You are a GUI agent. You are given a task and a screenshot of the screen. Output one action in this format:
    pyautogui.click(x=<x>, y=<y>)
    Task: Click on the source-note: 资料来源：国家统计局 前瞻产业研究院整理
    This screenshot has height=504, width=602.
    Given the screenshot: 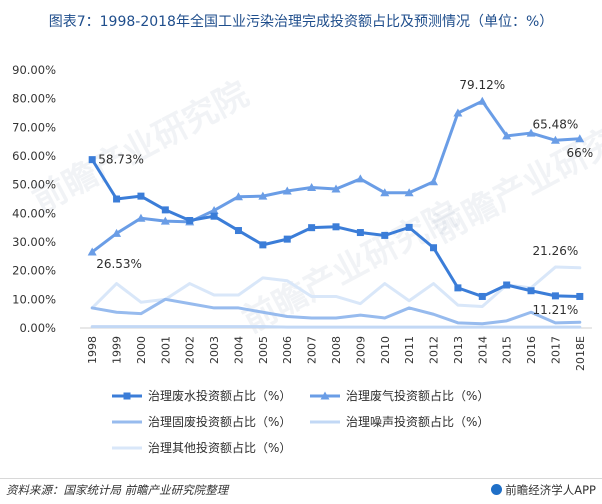 What is the action you would take?
    pyautogui.click(x=117, y=490)
    